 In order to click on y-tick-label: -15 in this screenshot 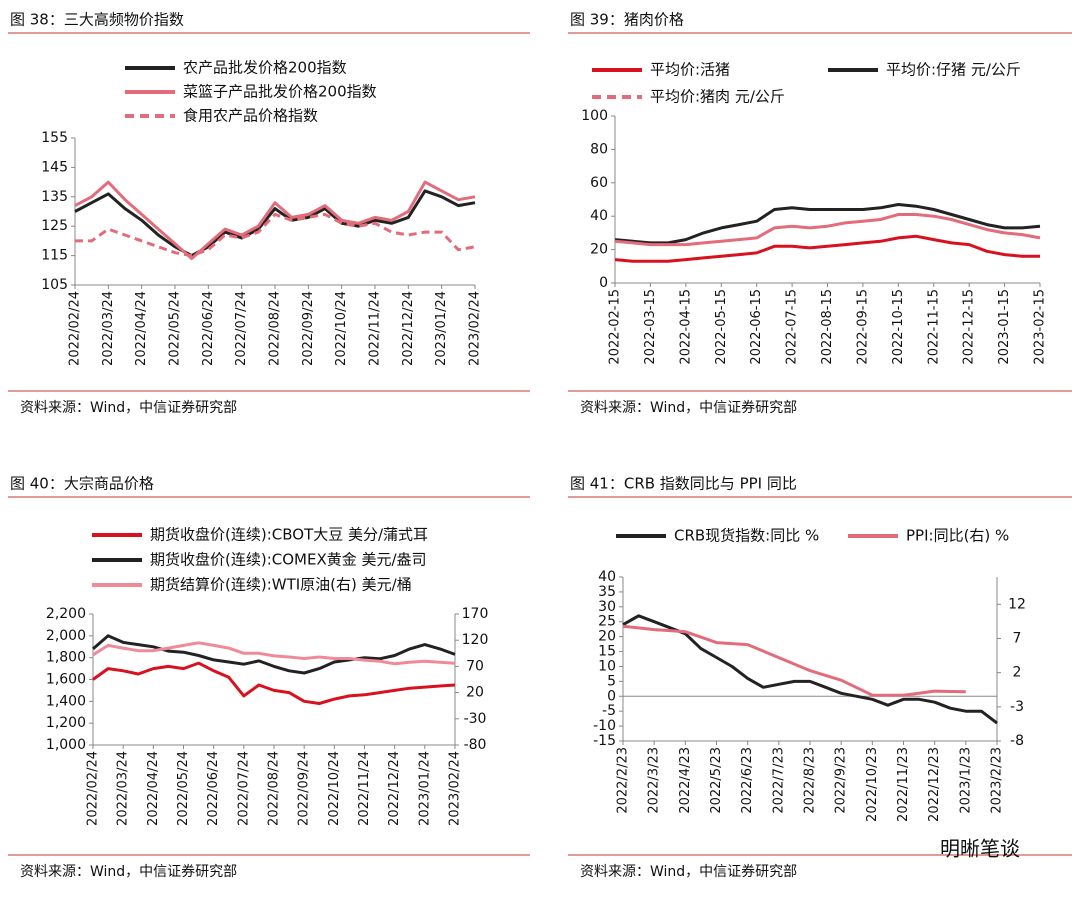, I will do `click(604, 741)`.